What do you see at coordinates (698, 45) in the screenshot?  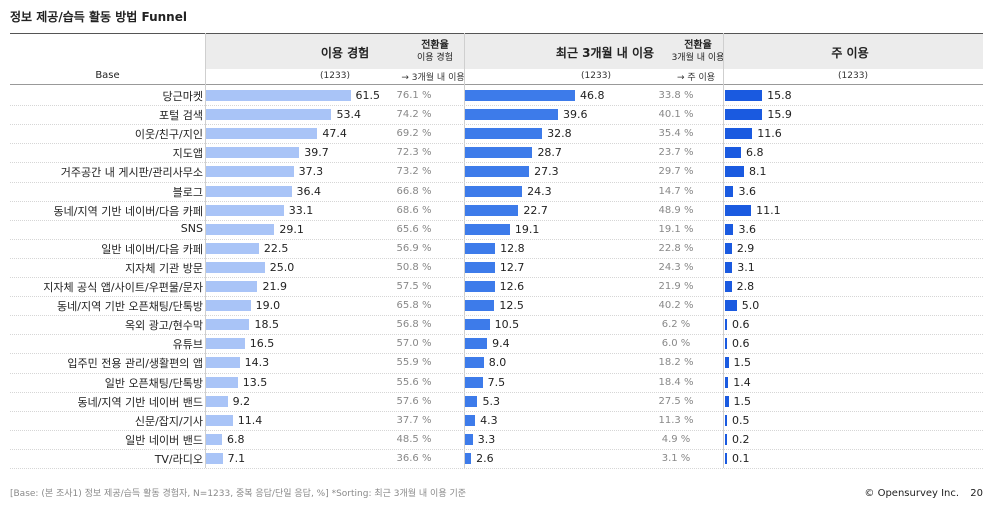 I see `header-conversion-2-title: 전환율` at bounding box center [698, 45].